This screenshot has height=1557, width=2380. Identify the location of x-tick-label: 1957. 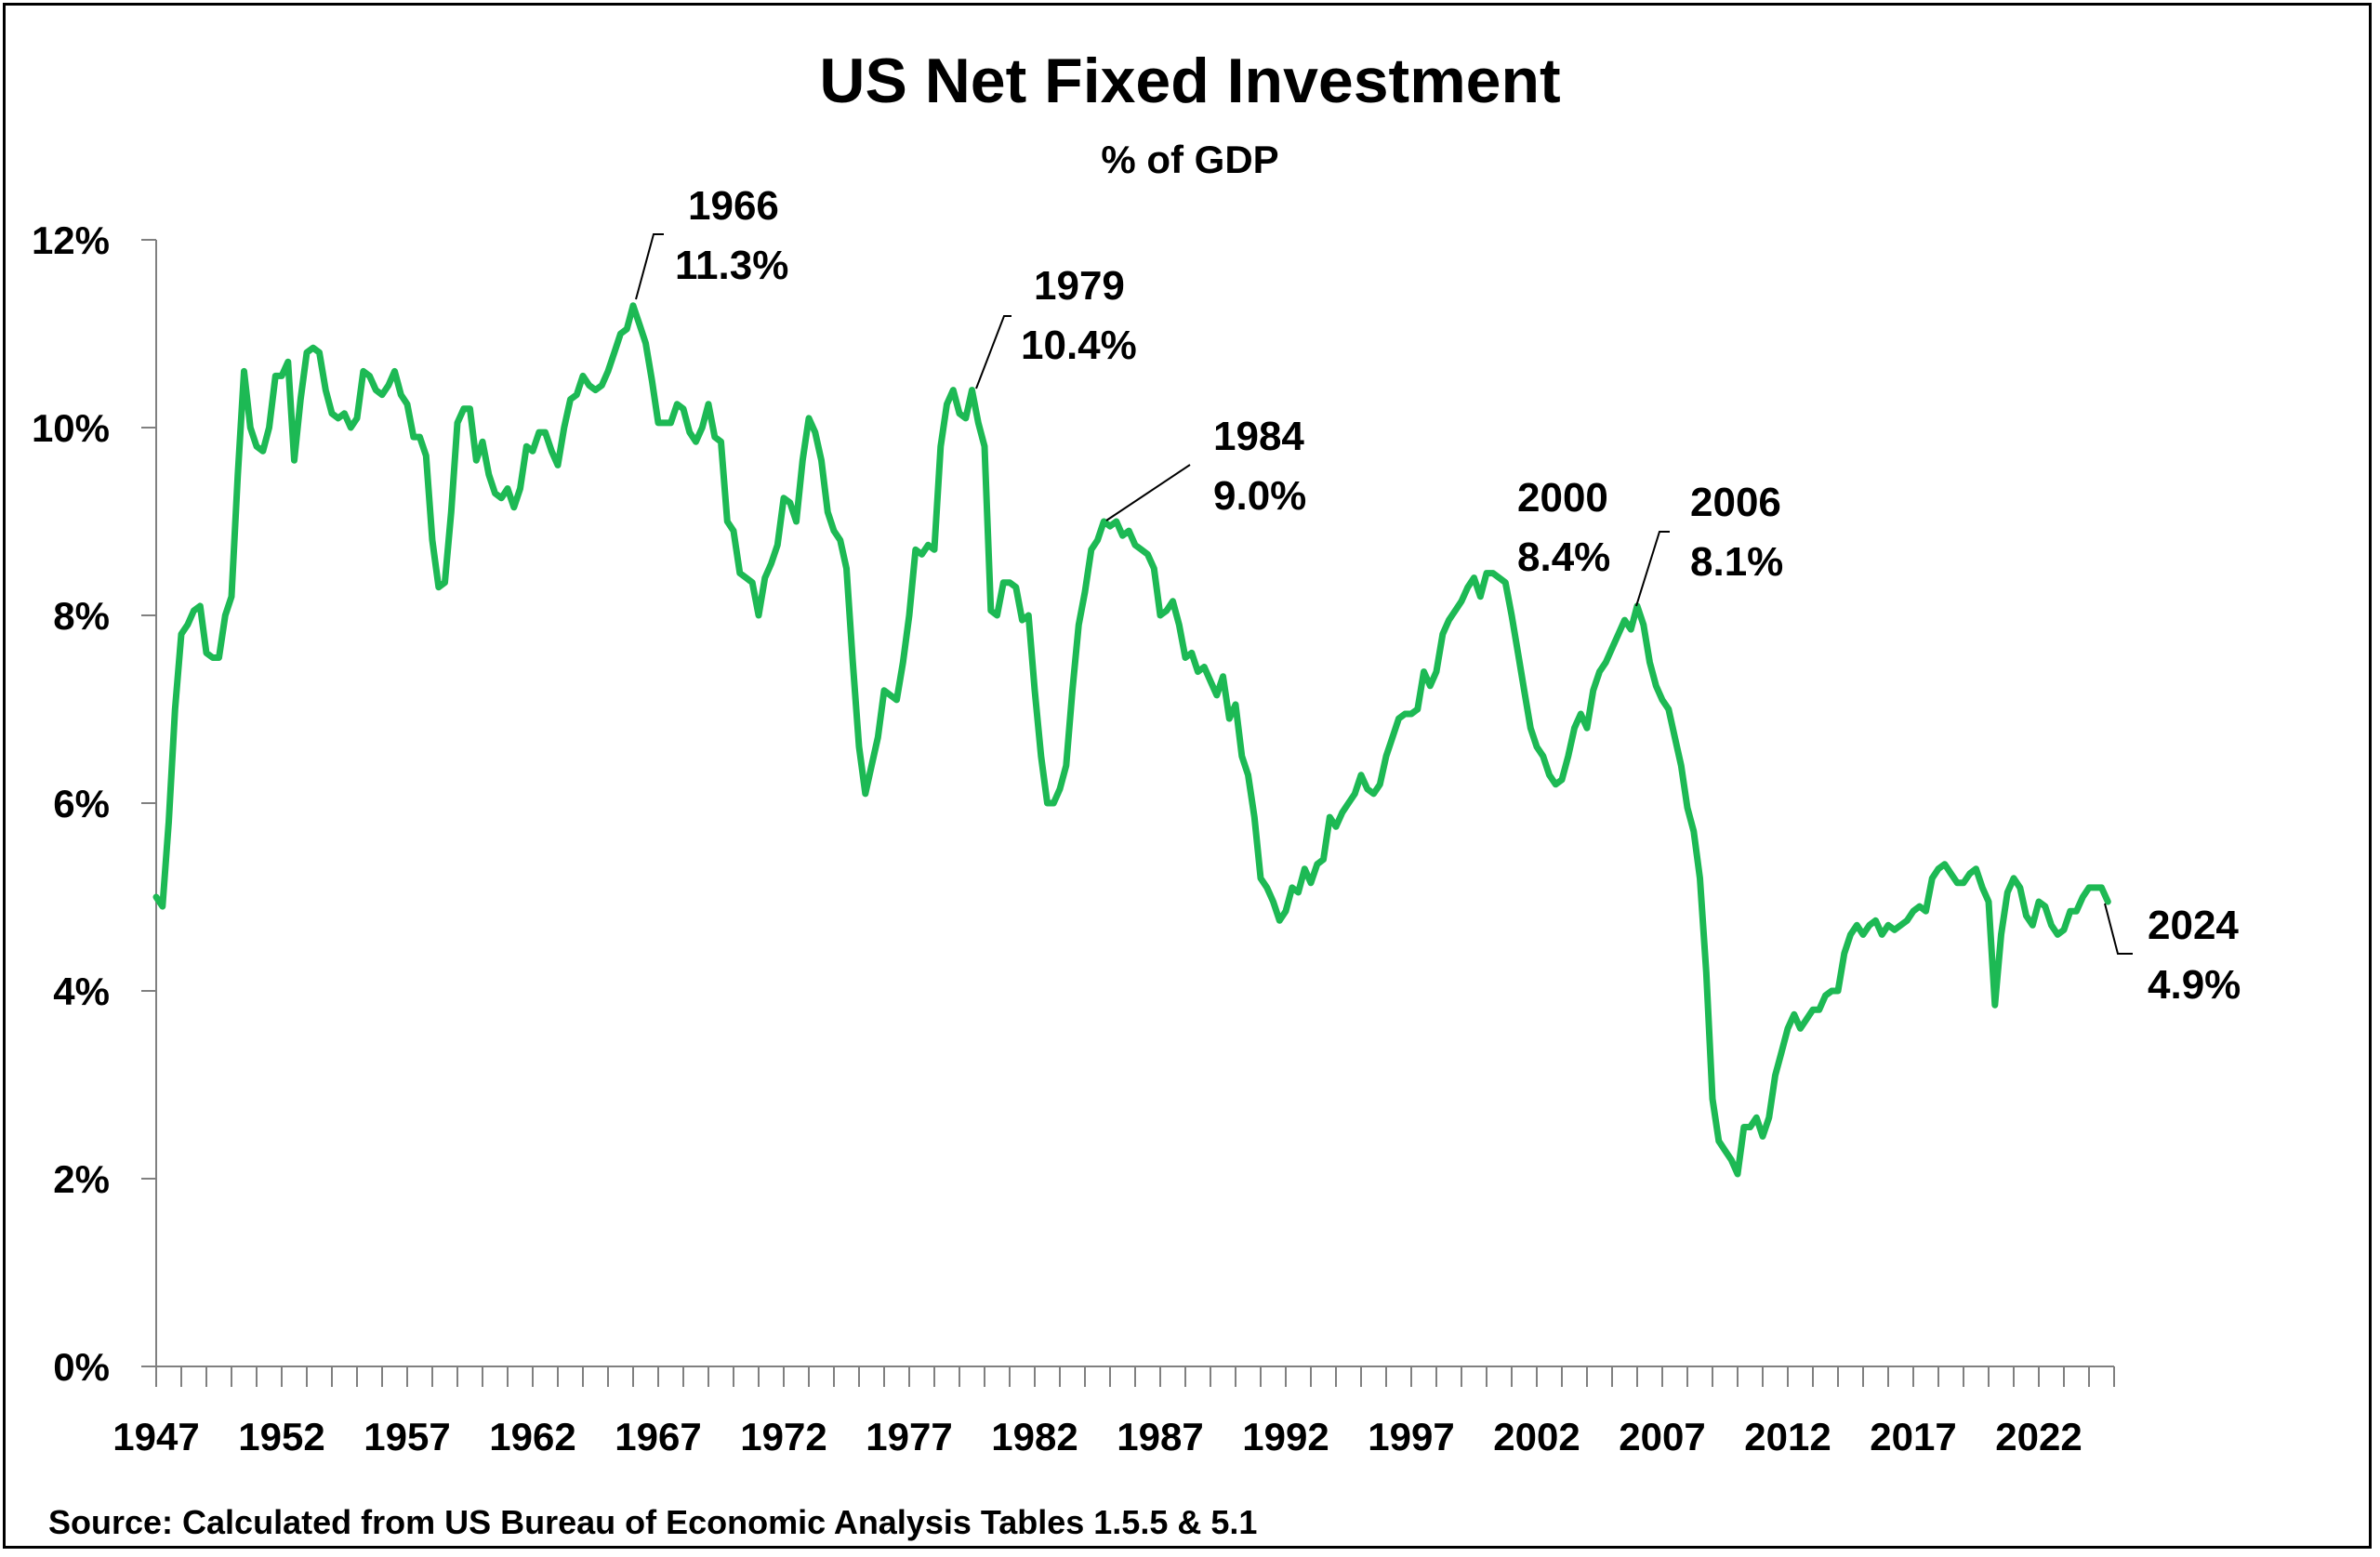
(407, 1437).